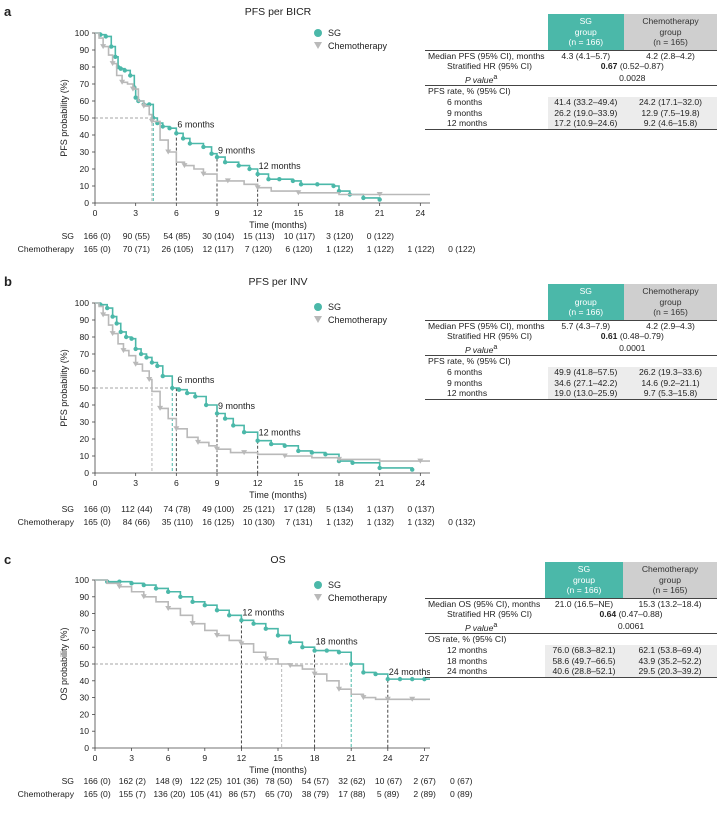  Describe the element at coordinates (481, 348) in the screenshot. I see `p-label: P valuea` at that location.